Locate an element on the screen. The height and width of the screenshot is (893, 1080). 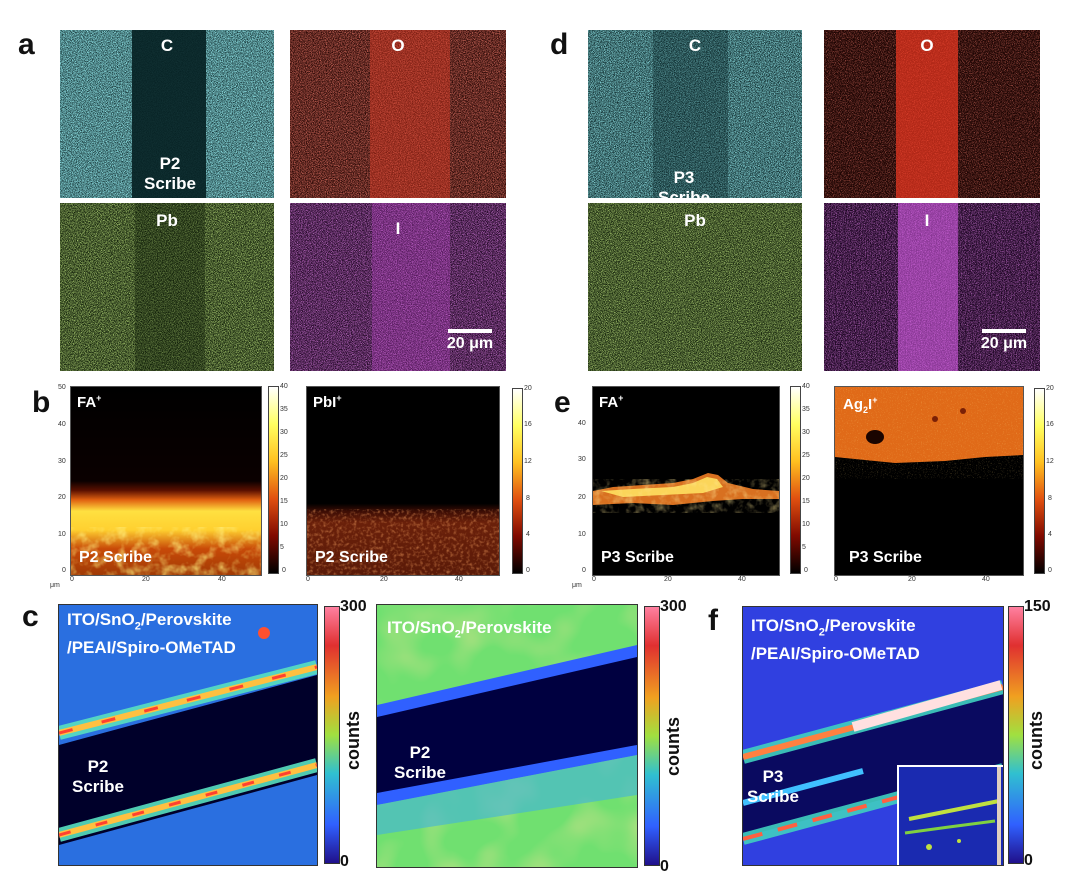
tof-map-e-ag2i: Ag2I+ P3 Scribe is located at coordinates (929, 481).